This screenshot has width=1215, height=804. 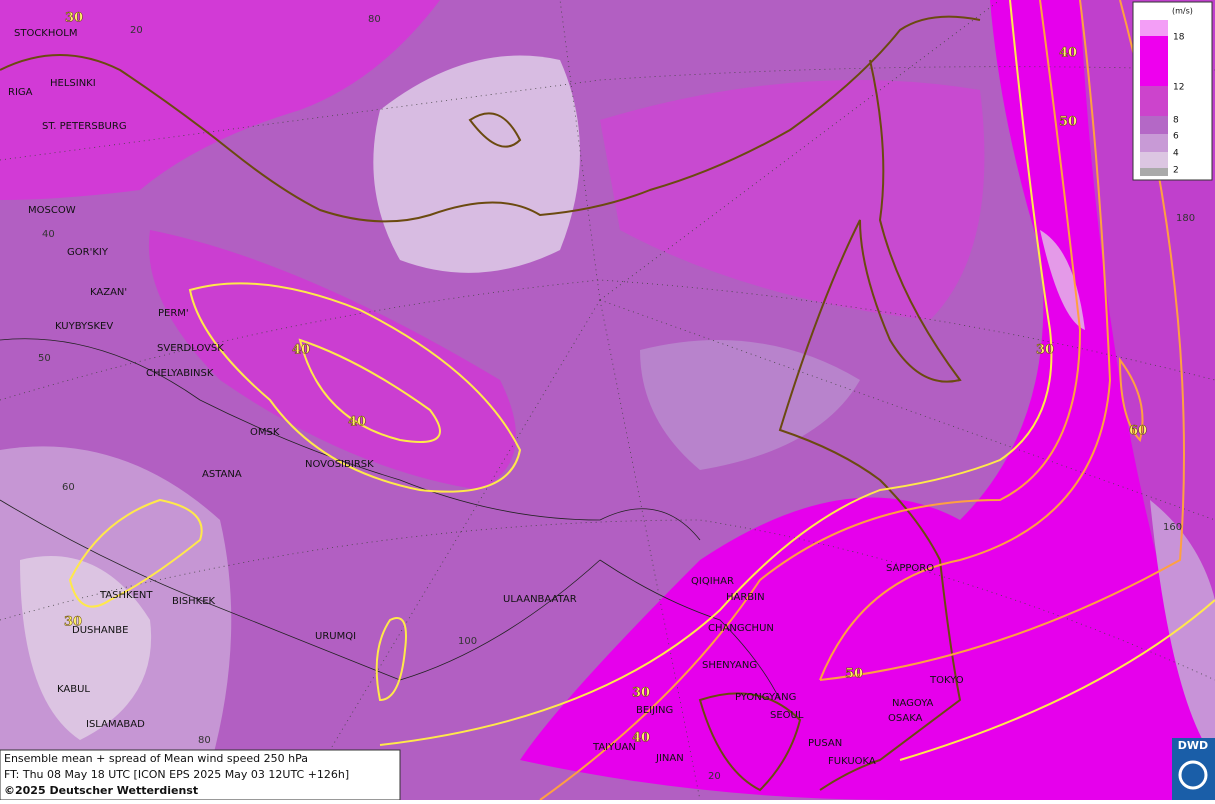 I want to click on city-label: BISHKEK, so click(x=194, y=601).